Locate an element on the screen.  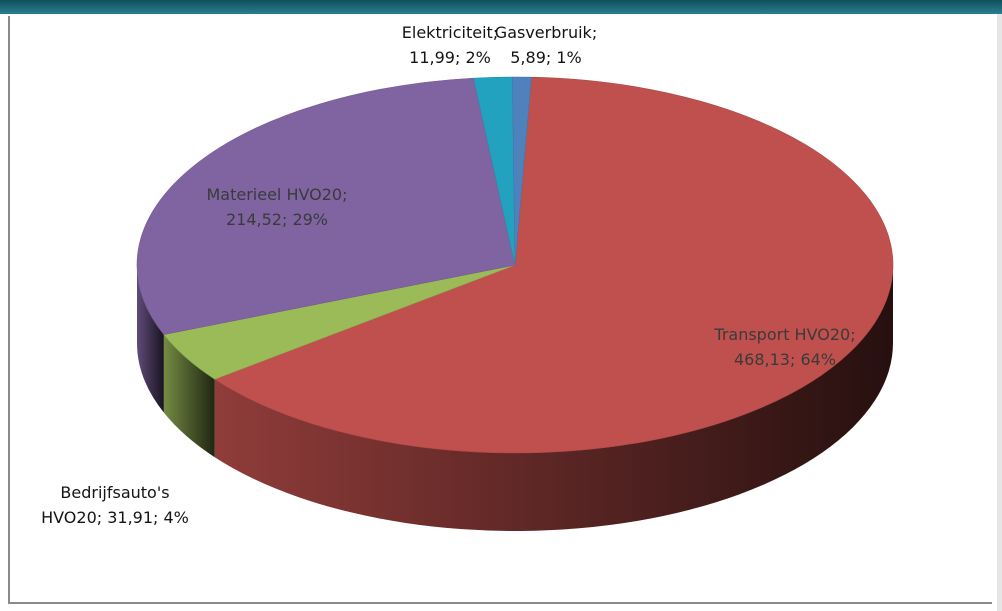
data-label-transport: Transport HVO20; 468,13; 64% is located at coordinates (785, 347).